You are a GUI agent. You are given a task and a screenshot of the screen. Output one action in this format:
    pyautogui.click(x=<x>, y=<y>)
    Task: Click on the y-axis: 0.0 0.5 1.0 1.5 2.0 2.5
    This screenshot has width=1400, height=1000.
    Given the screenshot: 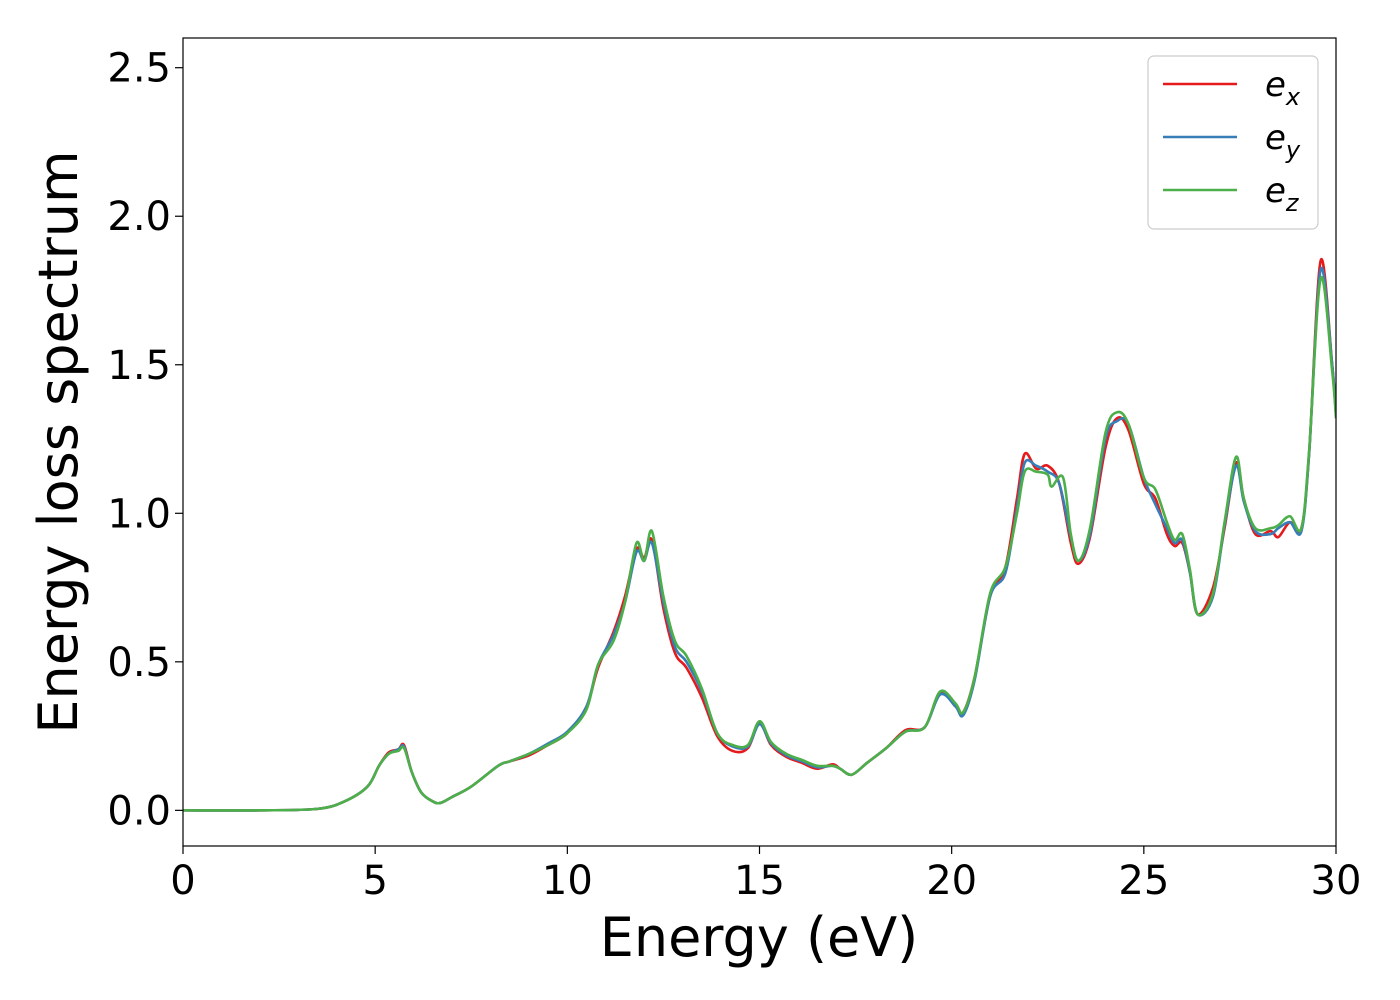 What is the action you would take?
    pyautogui.click(x=145, y=440)
    